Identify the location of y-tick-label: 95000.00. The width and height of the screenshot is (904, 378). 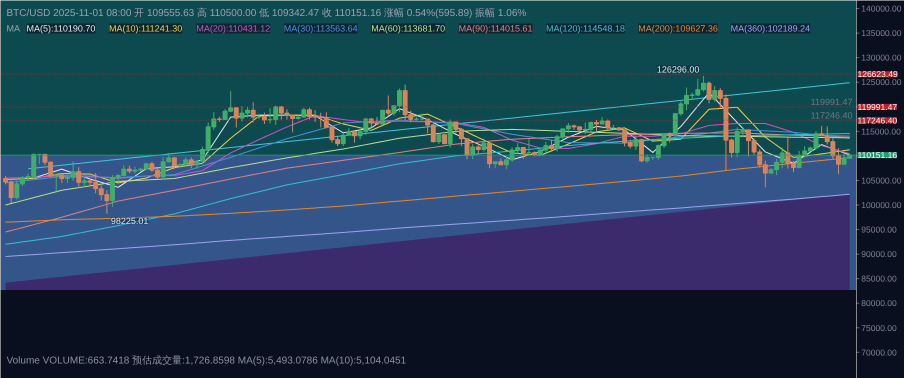
(879, 229).